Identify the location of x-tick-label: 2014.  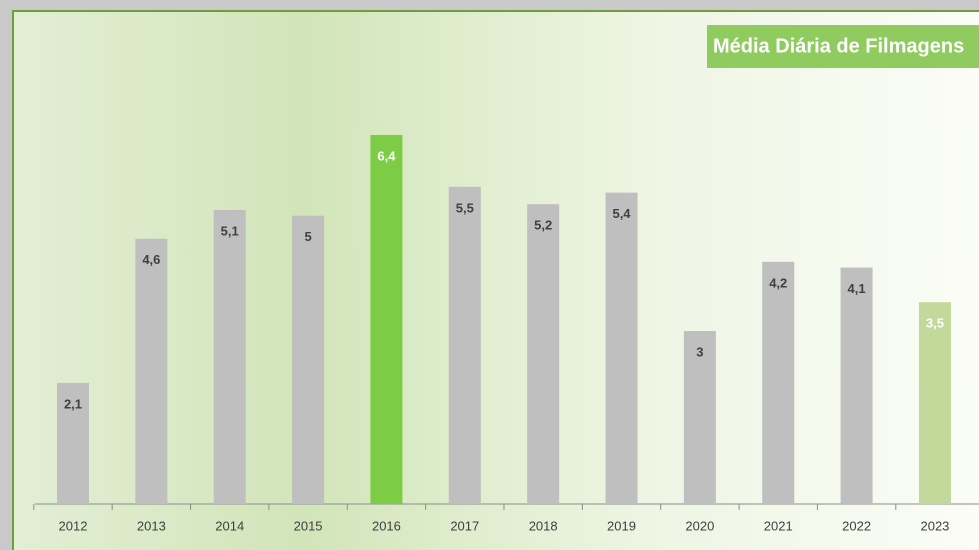
(229, 525).